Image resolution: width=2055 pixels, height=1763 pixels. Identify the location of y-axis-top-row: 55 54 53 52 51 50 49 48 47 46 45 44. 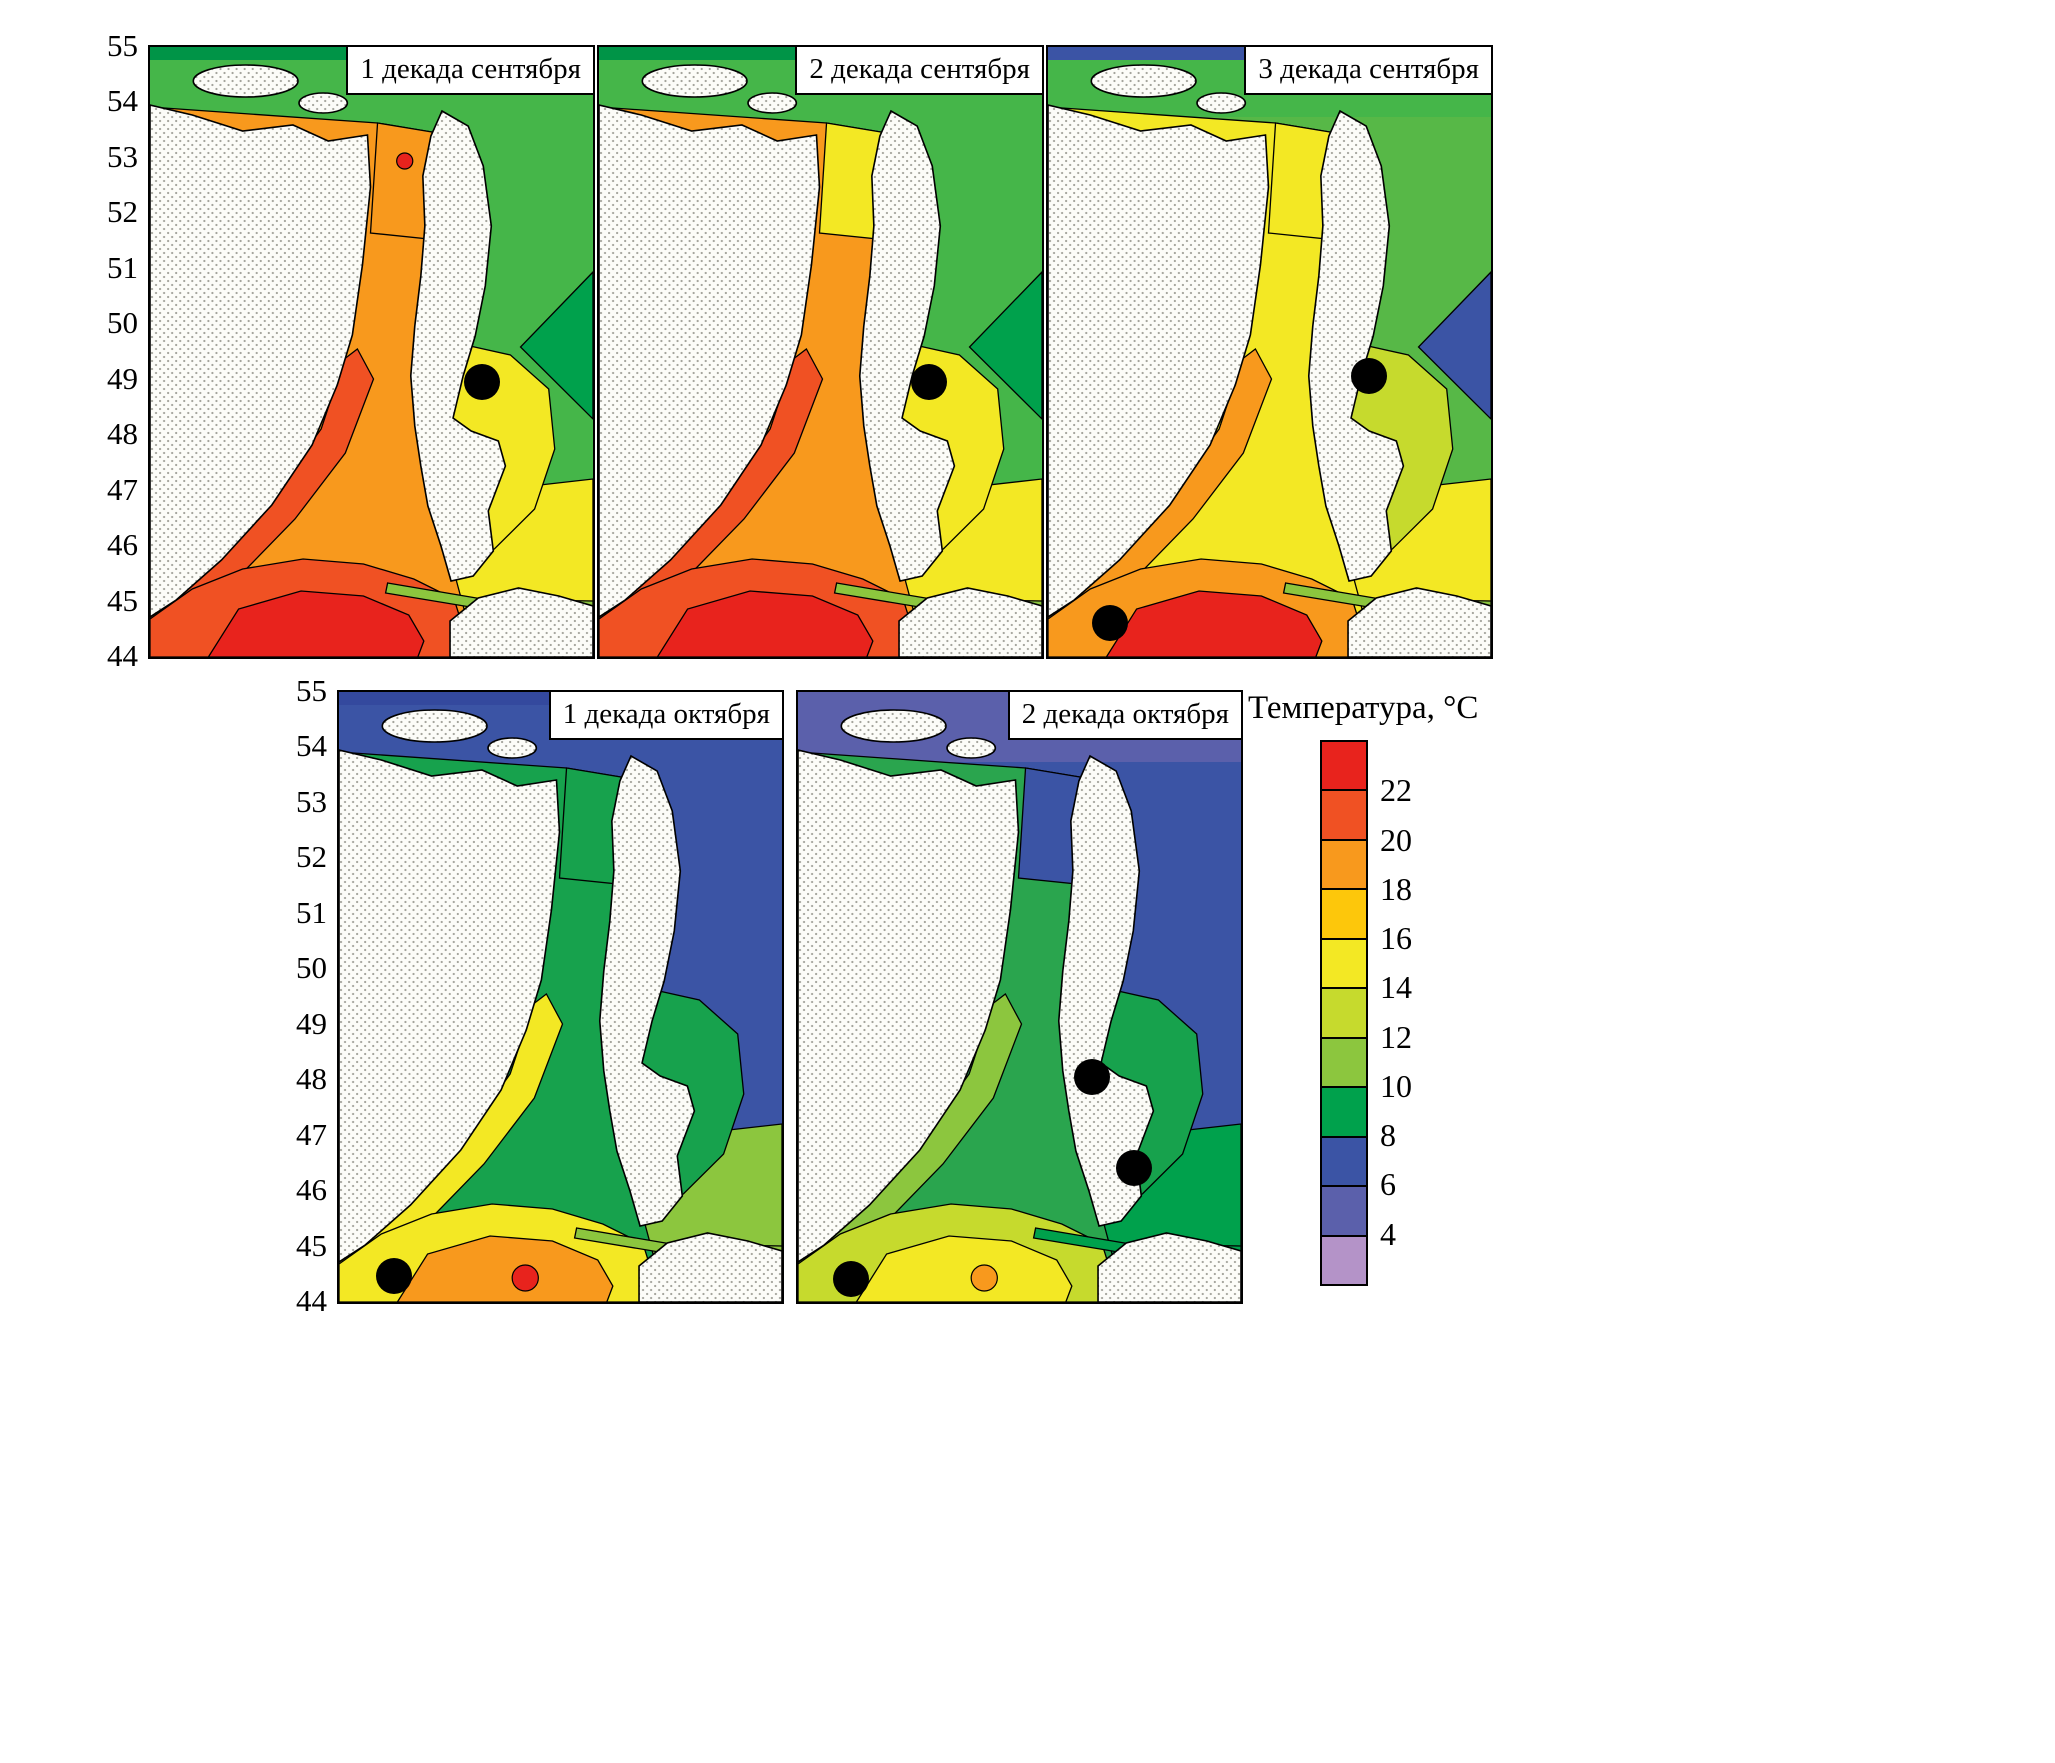
(109, 350).